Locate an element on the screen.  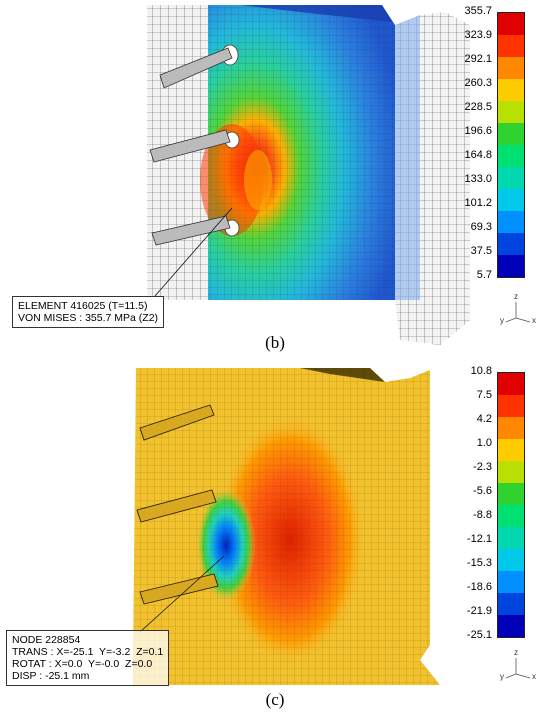
legend-tick-label: -21.9 is located at coordinates (479, 611).